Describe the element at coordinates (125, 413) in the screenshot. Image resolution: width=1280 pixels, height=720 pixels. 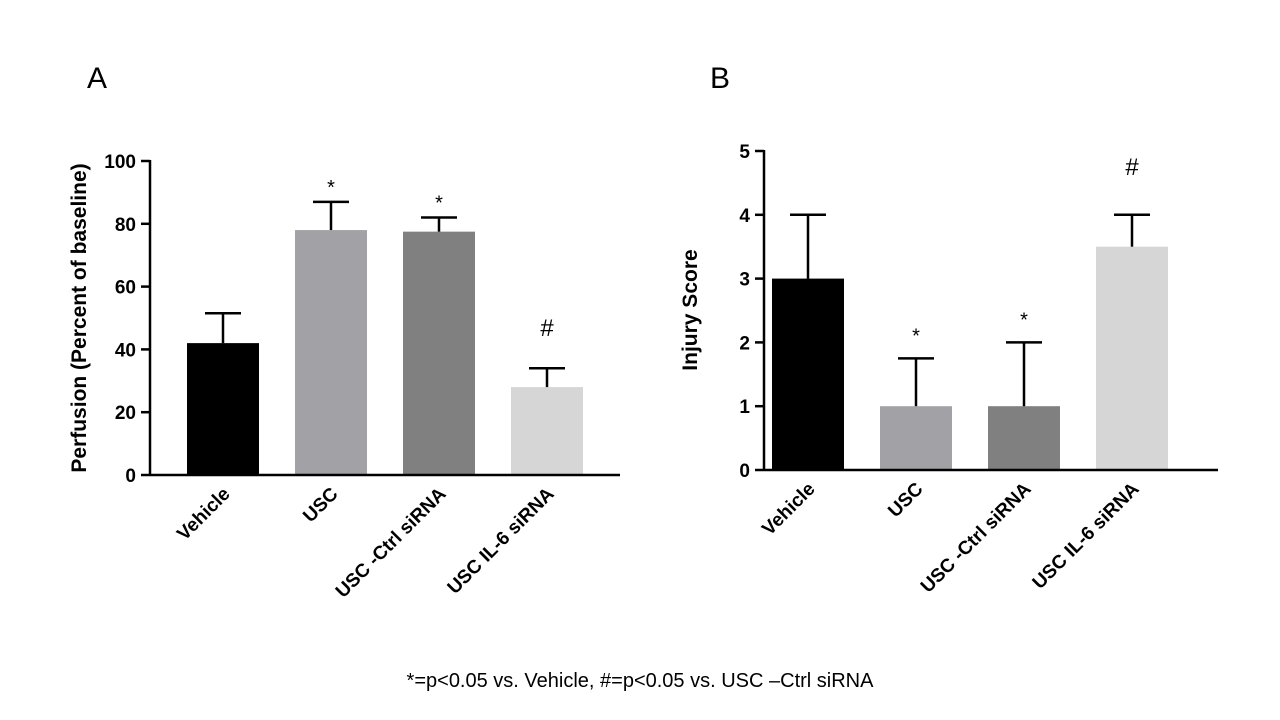
I see `y-tick-label-1: 20` at that location.